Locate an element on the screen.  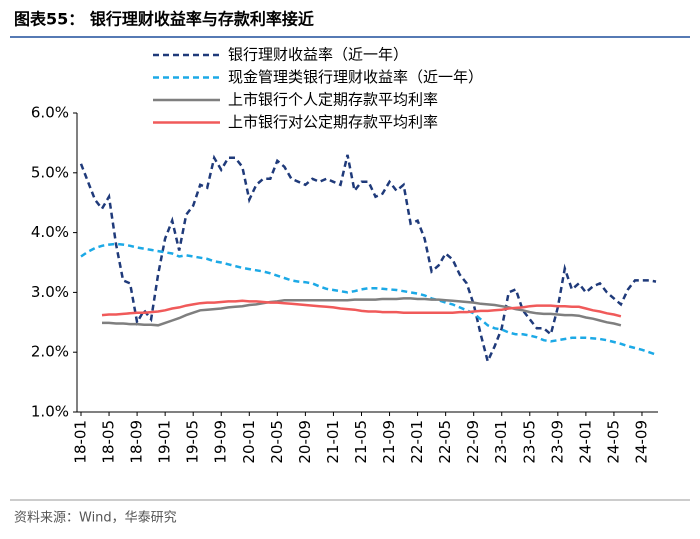
y-tick-label: 6.0% is located at coordinates (50, 113).